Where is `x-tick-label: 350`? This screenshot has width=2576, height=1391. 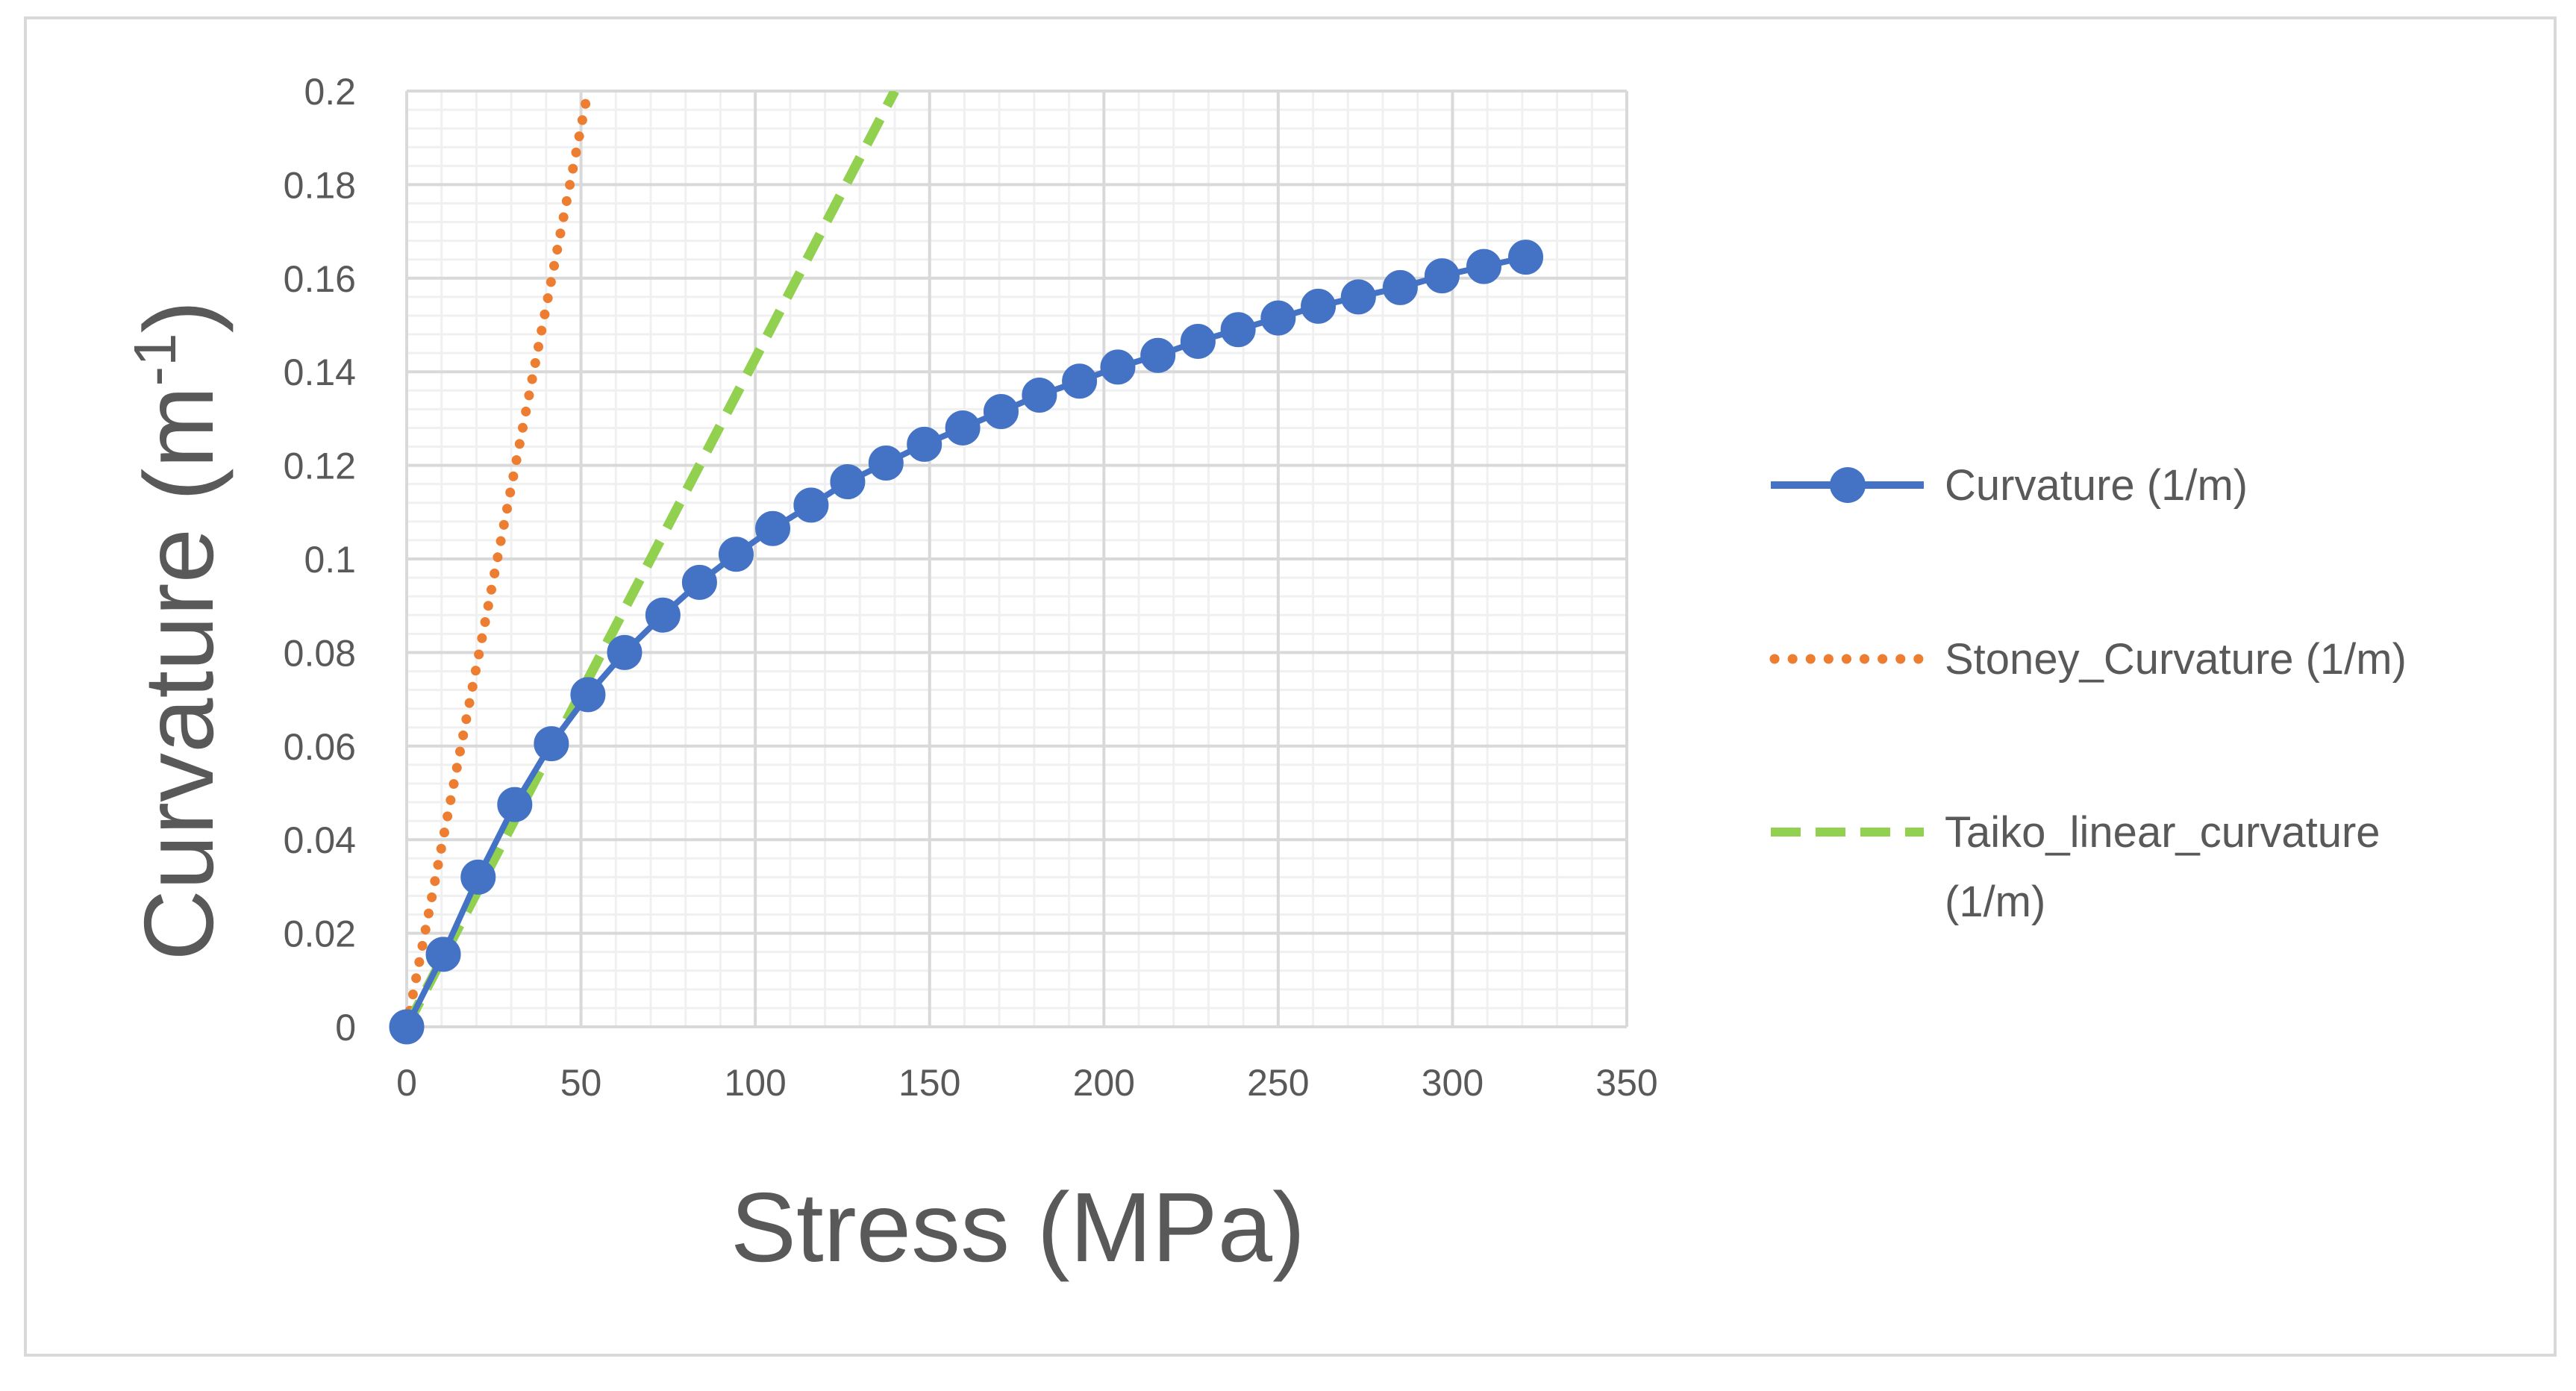
x-tick-label: 350 is located at coordinates (1626, 1083).